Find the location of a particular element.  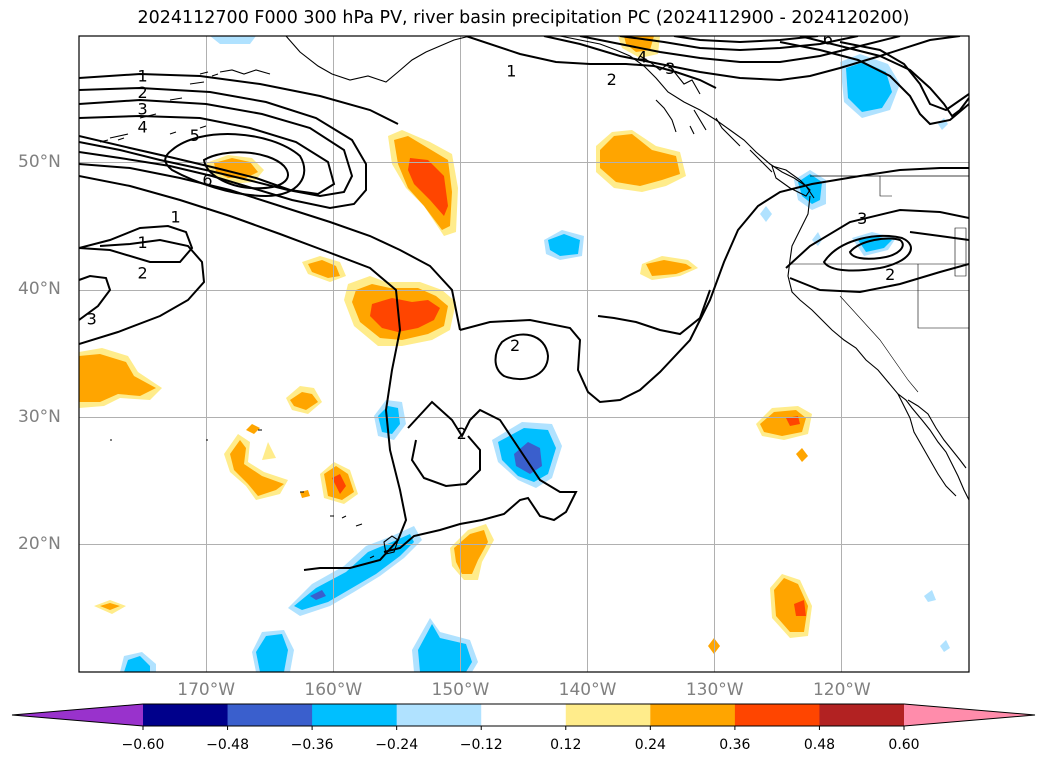

colorbar-tick-label: 0.60 is located at coordinates (904, 745).